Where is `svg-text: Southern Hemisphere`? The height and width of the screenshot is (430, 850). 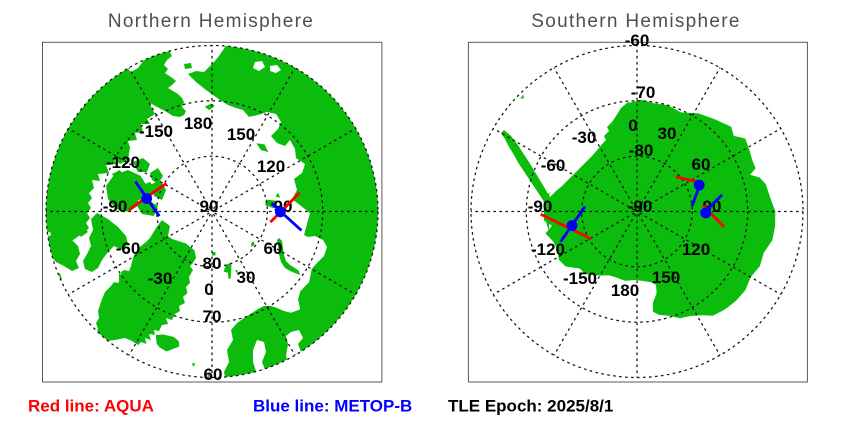 svg-text: Southern Hemisphere is located at coordinates (636, 21).